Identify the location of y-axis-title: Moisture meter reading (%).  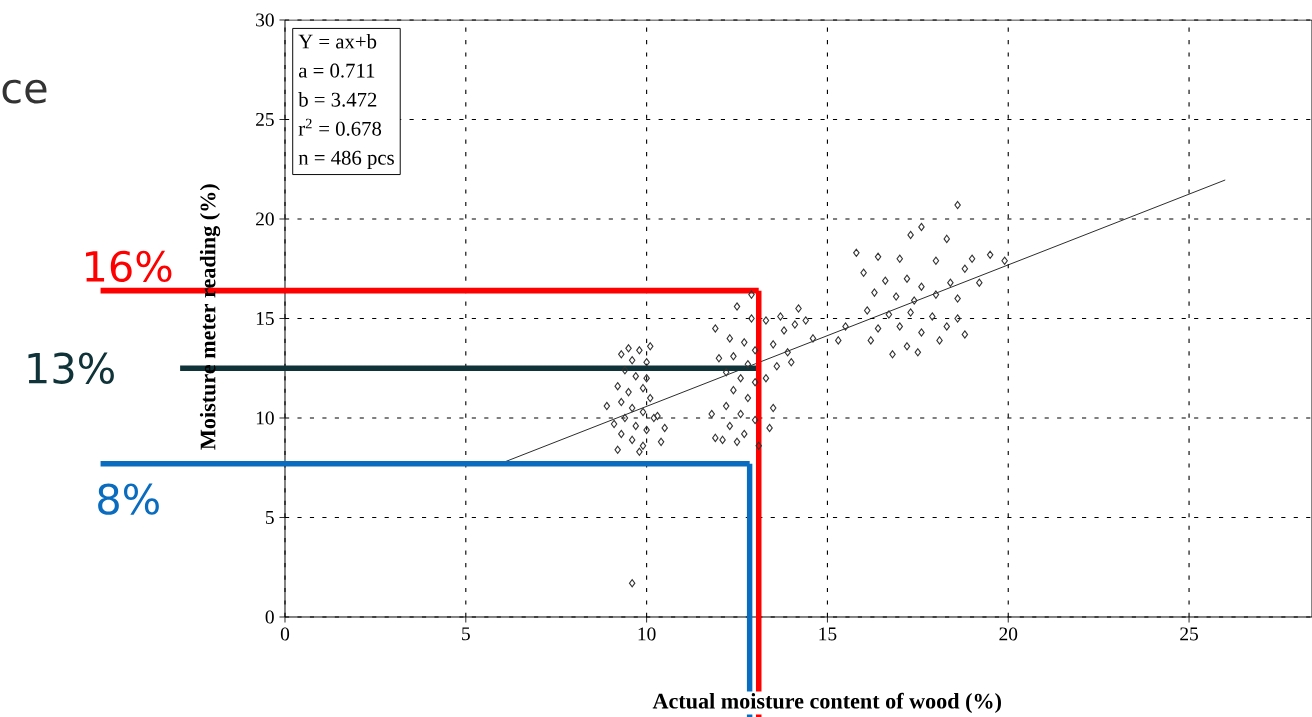
(210, 317).